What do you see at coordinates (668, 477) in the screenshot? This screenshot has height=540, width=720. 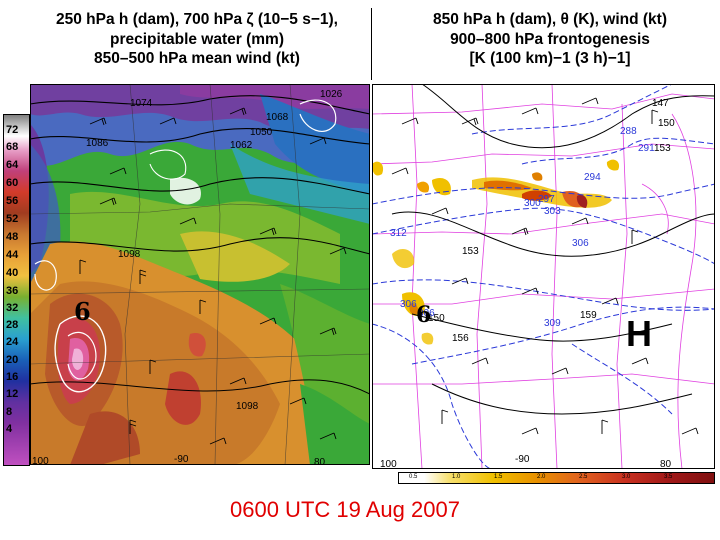 I see `frontogenesis-tick: 3.5` at bounding box center [668, 477].